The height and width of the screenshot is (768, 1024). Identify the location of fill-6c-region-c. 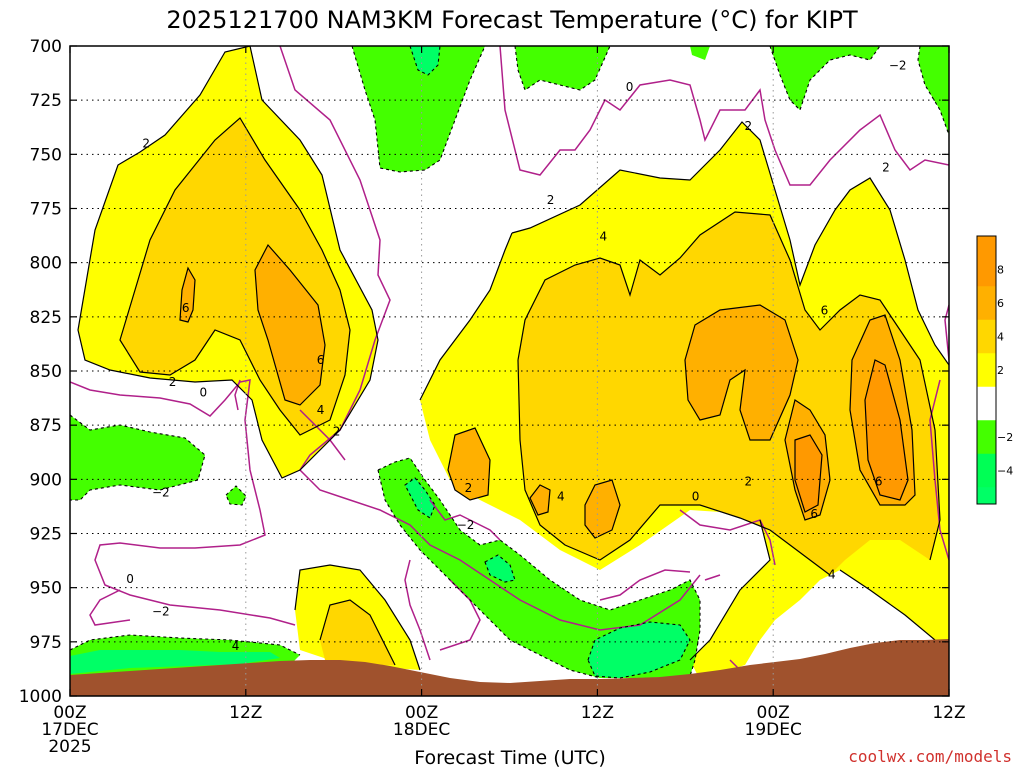
(469, 464).